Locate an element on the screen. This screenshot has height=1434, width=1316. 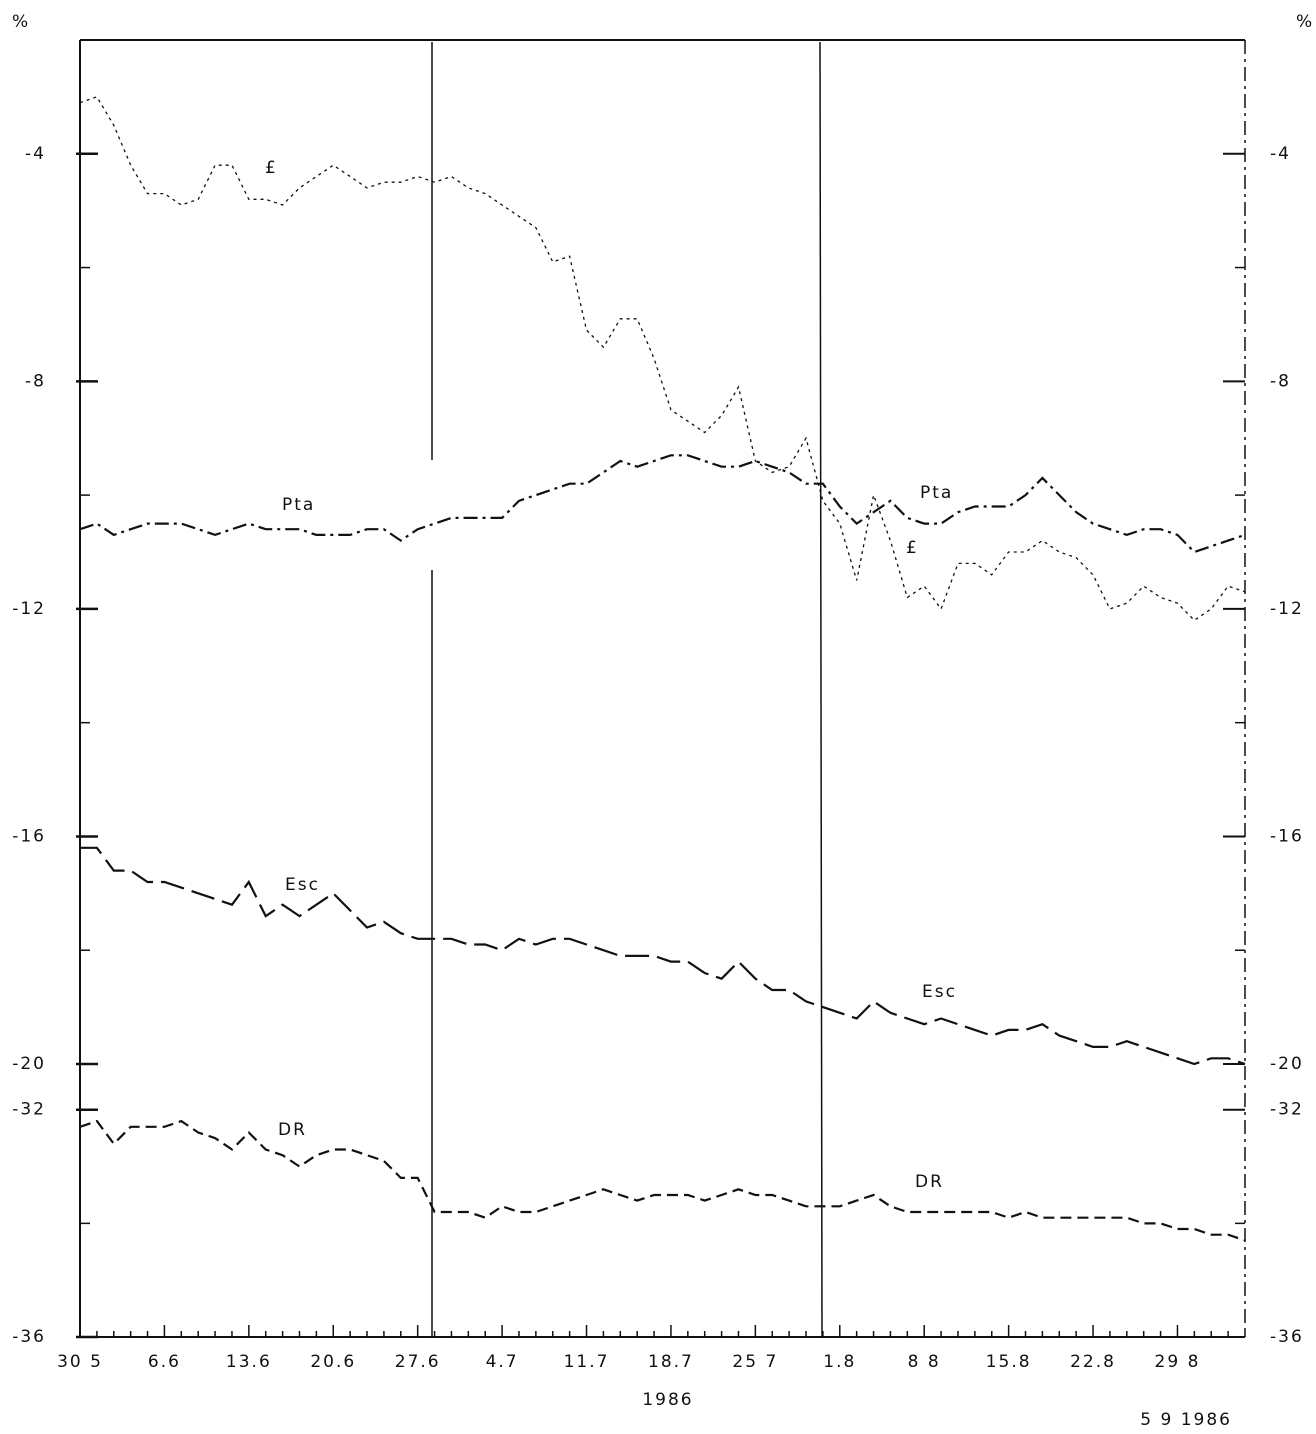
y-axis-label: % is located at coordinates (21, 22).